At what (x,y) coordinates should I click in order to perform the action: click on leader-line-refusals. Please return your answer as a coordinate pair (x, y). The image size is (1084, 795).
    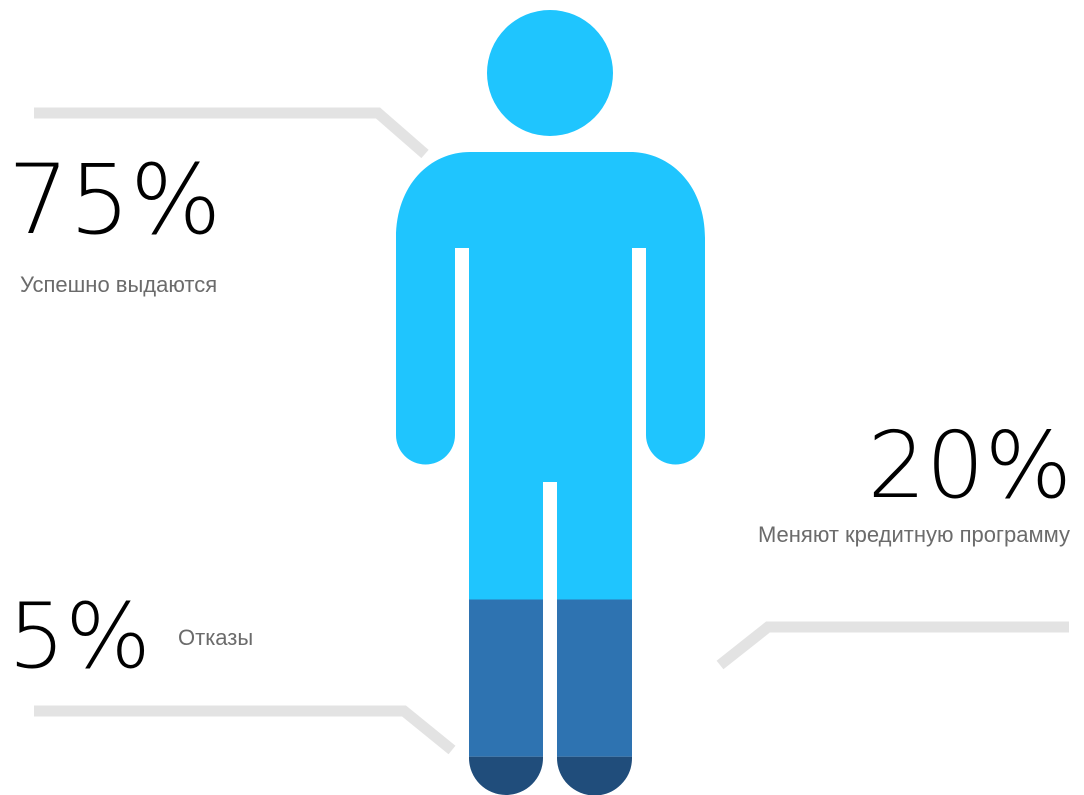
    Looking at the image, I should click on (245, 730).